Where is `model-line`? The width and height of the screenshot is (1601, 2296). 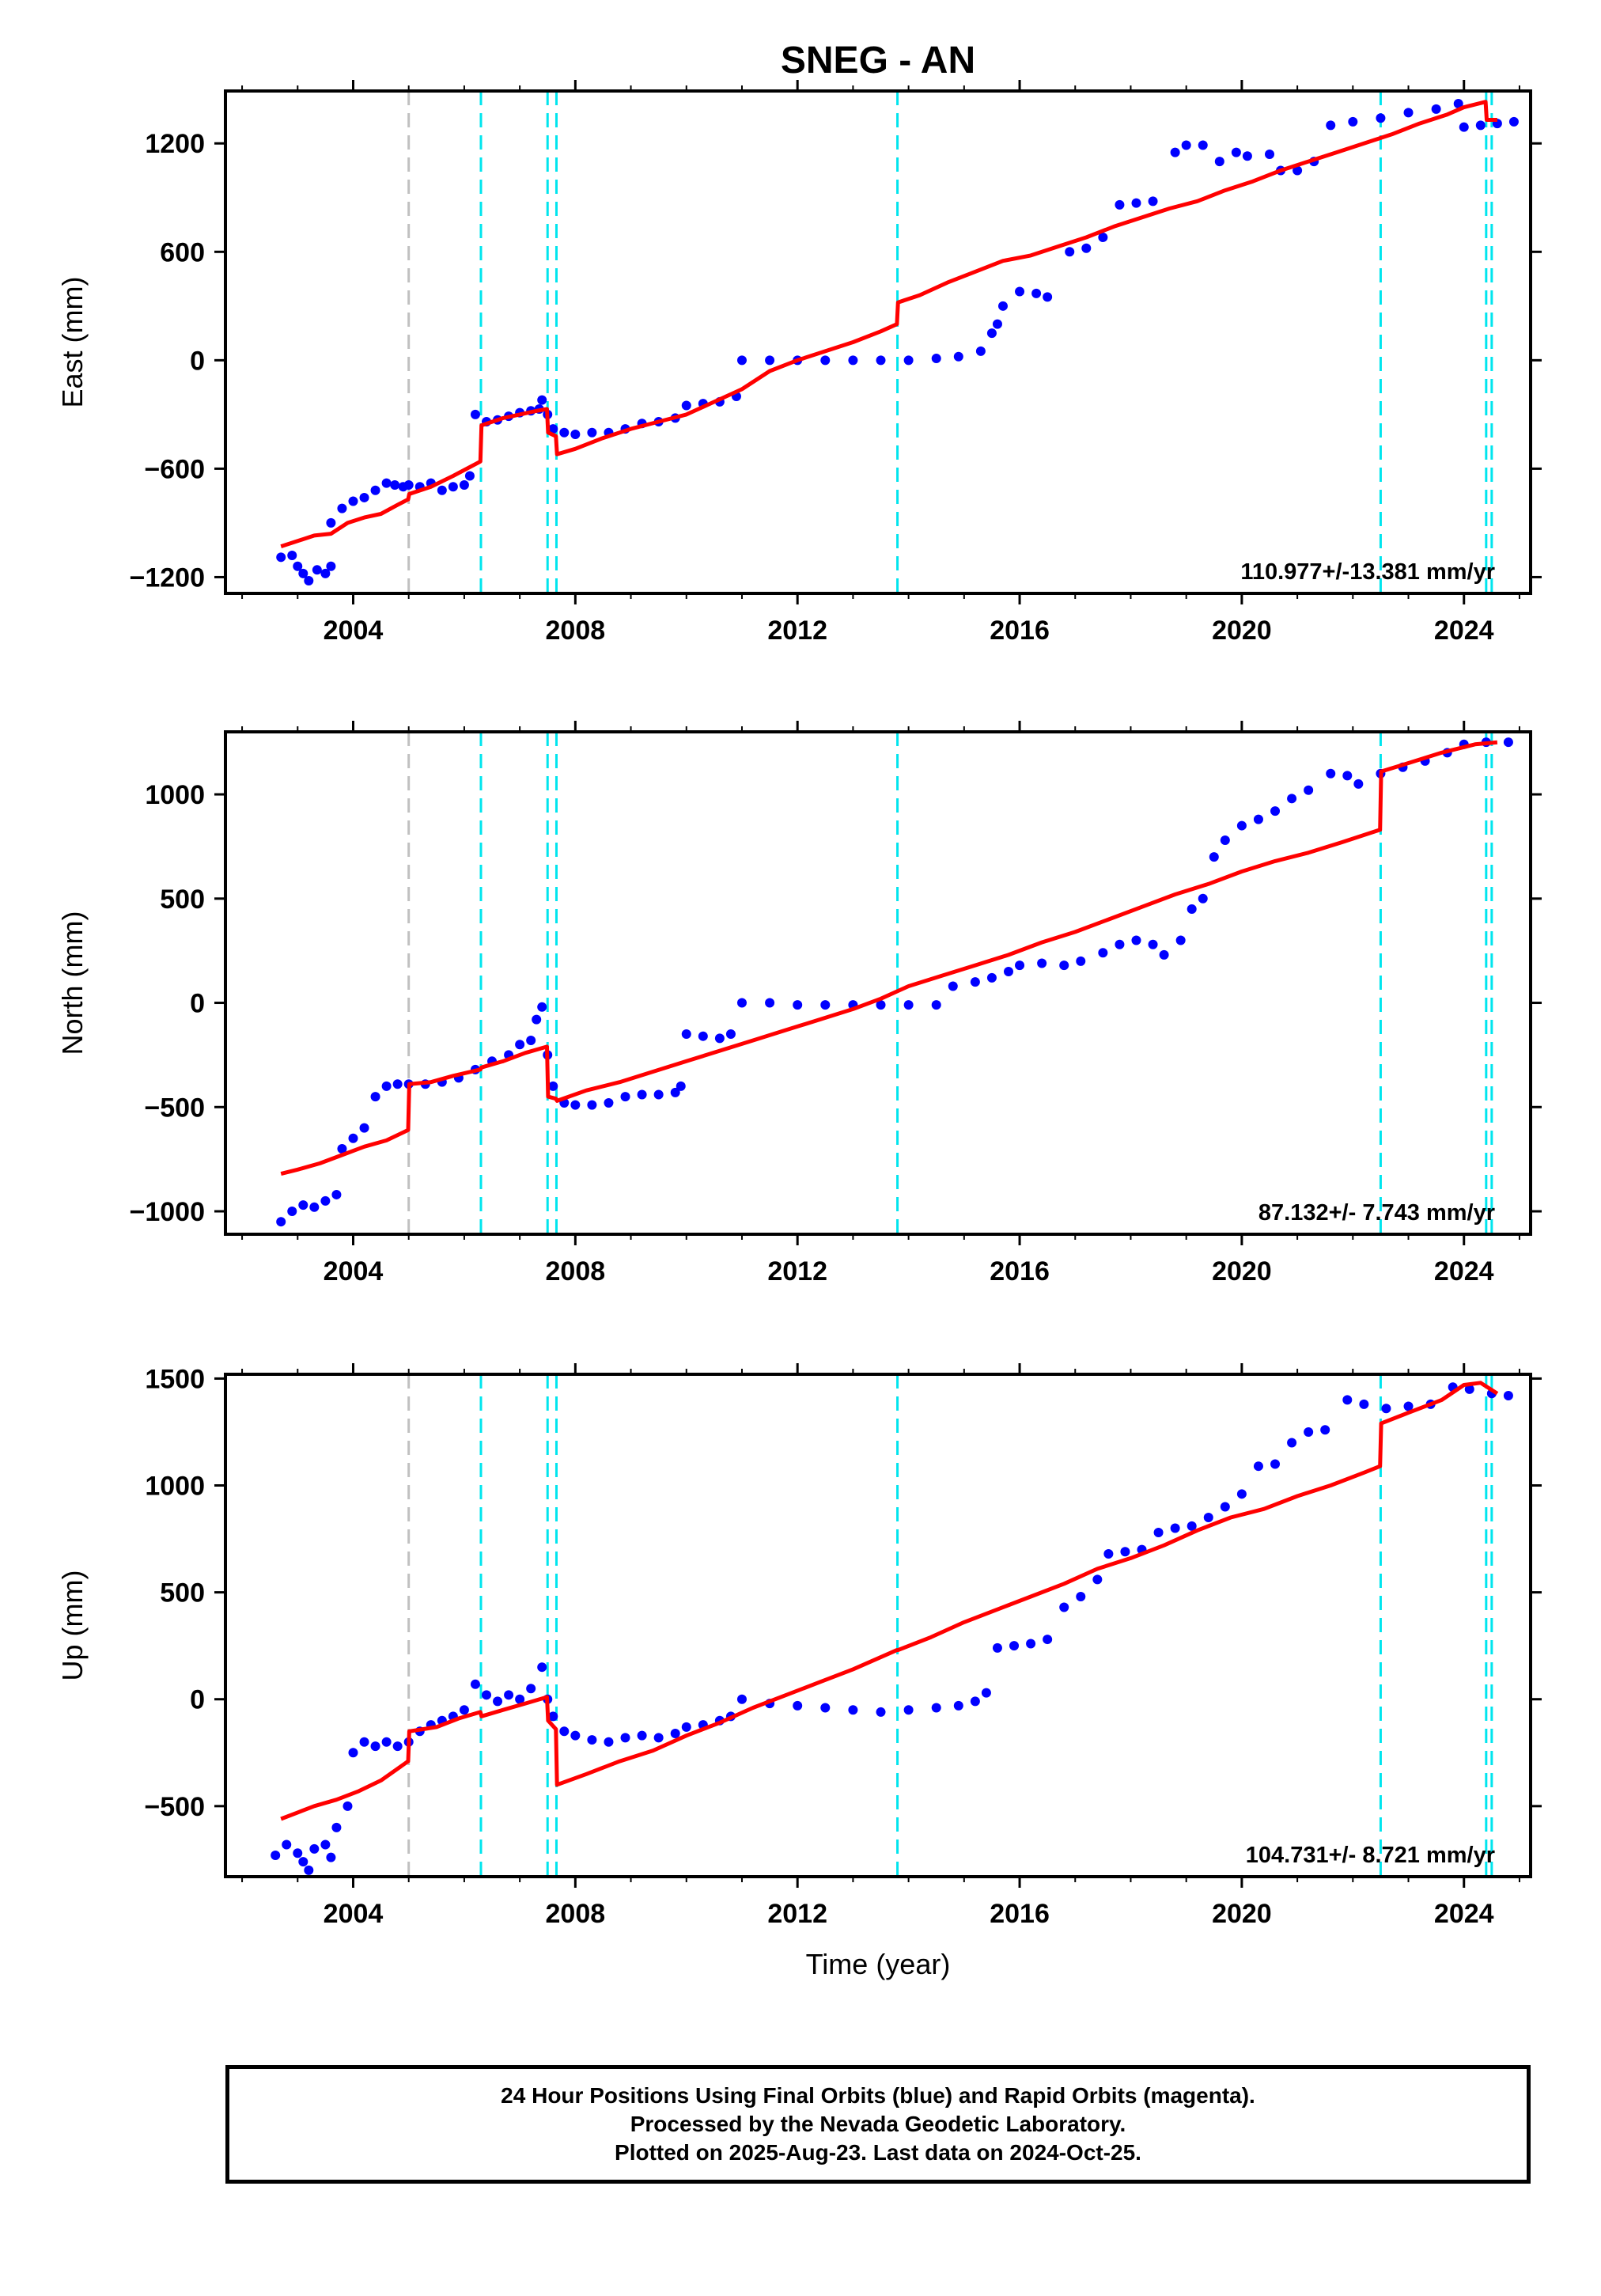
model-line is located at coordinates (889, 324).